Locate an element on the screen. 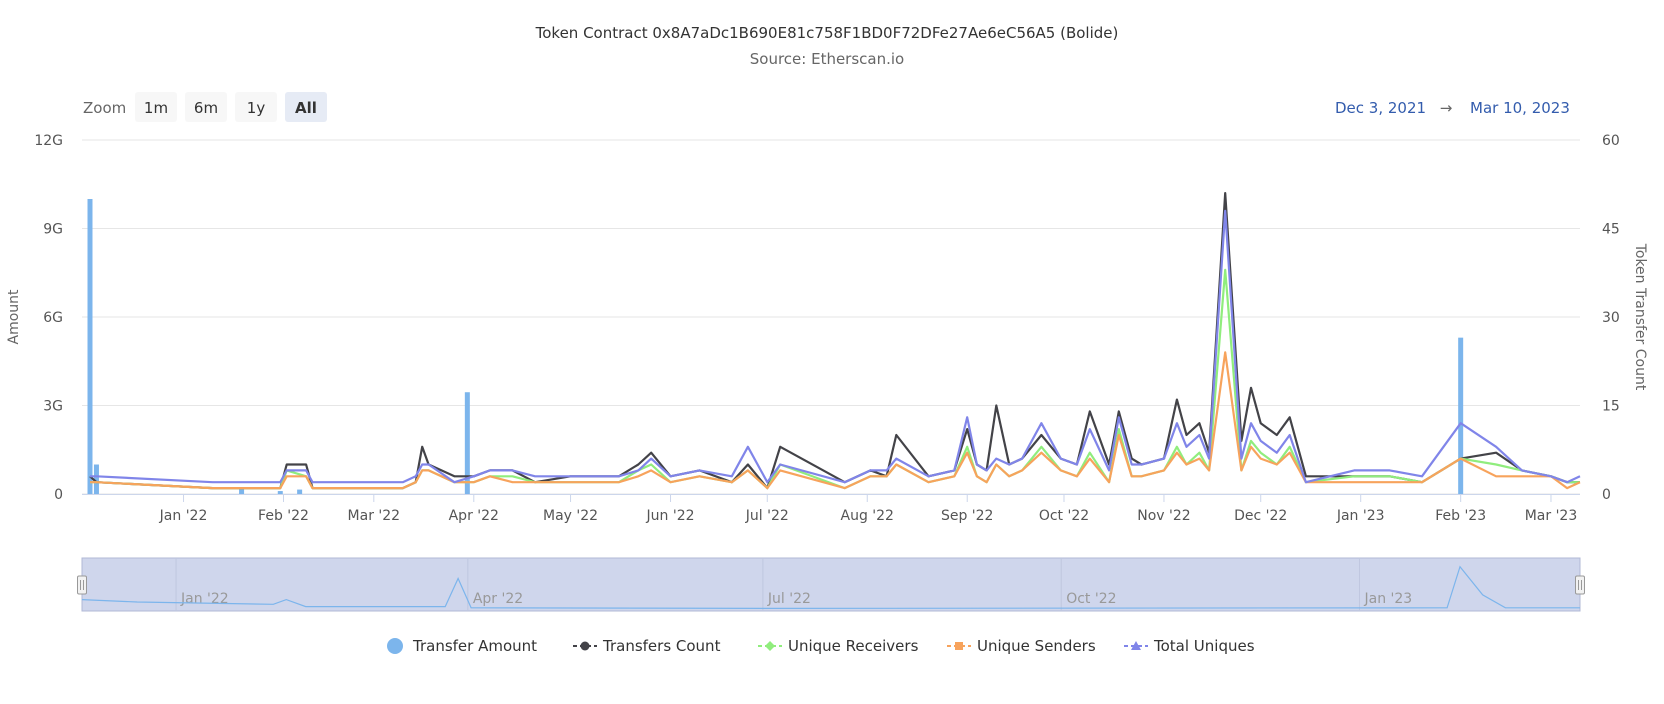 The width and height of the screenshot is (1664, 704). legend-label: Total Uniques is located at coordinates (1204, 646).